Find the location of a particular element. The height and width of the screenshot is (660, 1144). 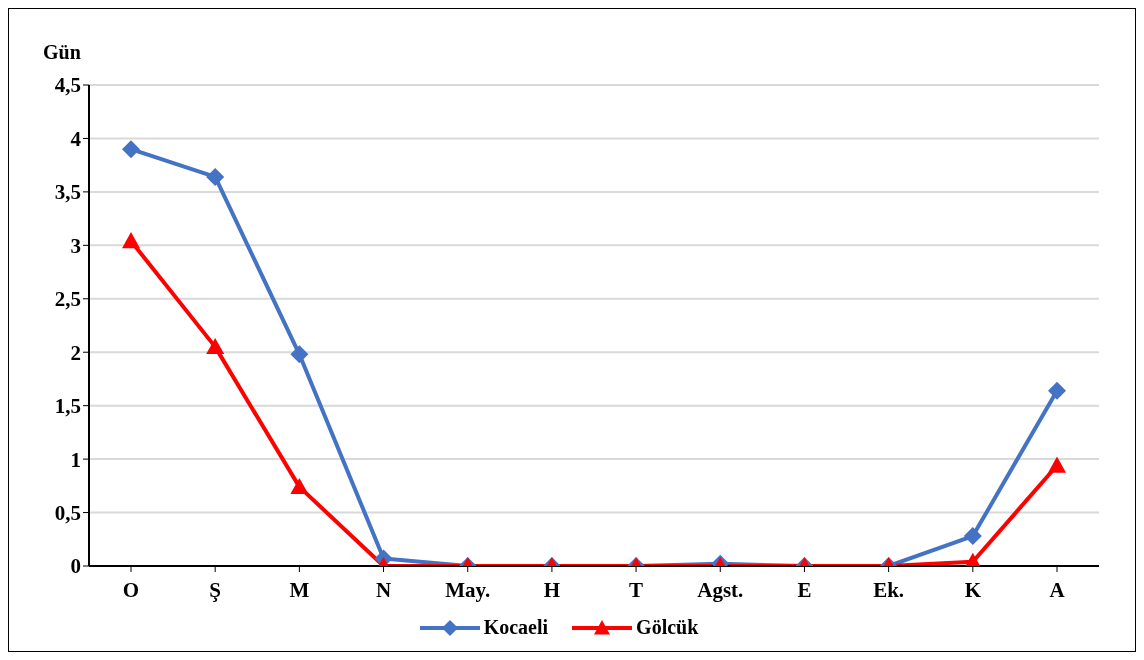

x-tick-label: M is located at coordinates (299, 589).